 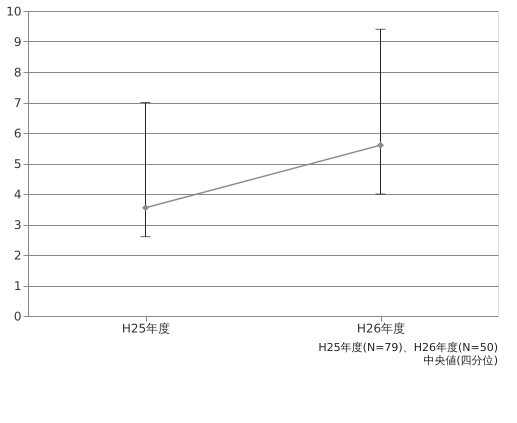 I want to click on y-tick-label: 4, so click(x=18, y=195).